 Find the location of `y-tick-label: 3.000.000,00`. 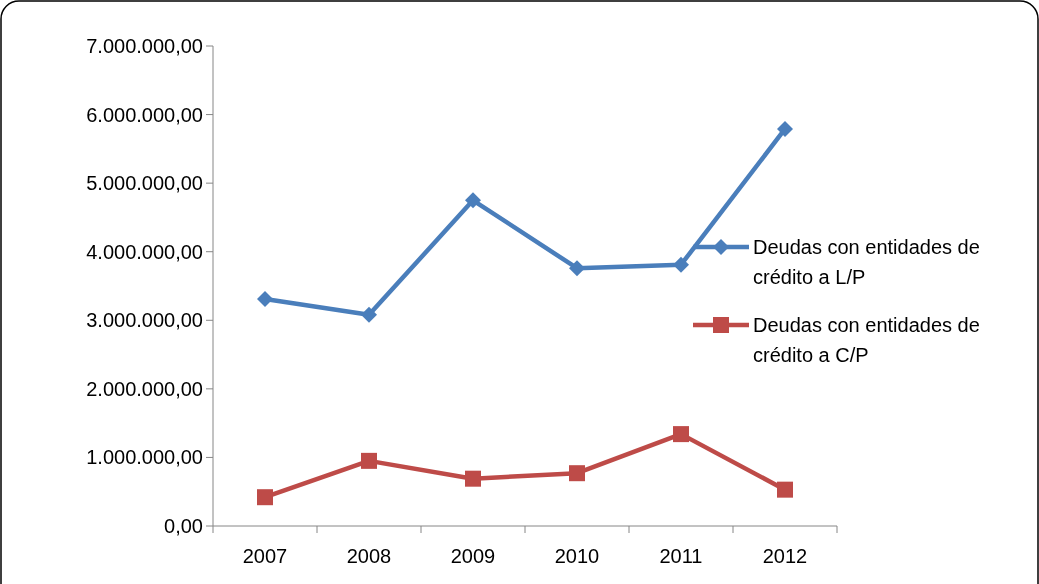

y-tick-label: 3.000.000,00 is located at coordinates (144, 320).